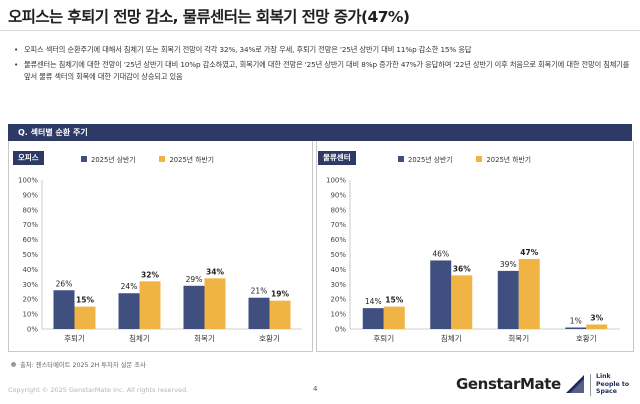 This screenshot has width=640, height=404. What do you see at coordinates (64, 283) in the screenshot?
I see `data-label: 26%` at bounding box center [64, 283].